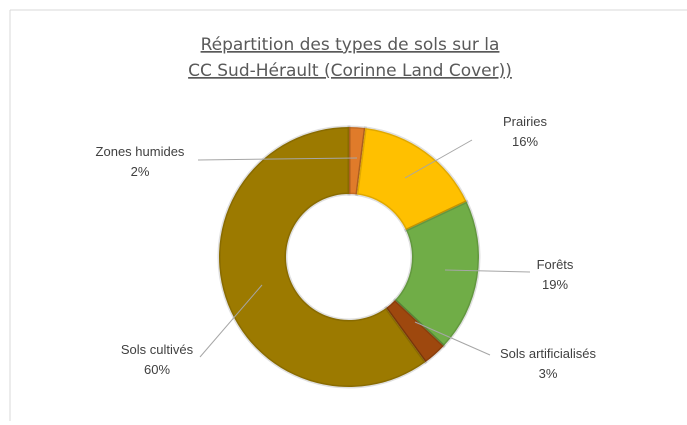  What do you see at coordinates (350, 71) in the screenshot?
I see `chart-title: CC Sud-Hérault (Corinne Land Cover))` at bounding box center [350, 71].